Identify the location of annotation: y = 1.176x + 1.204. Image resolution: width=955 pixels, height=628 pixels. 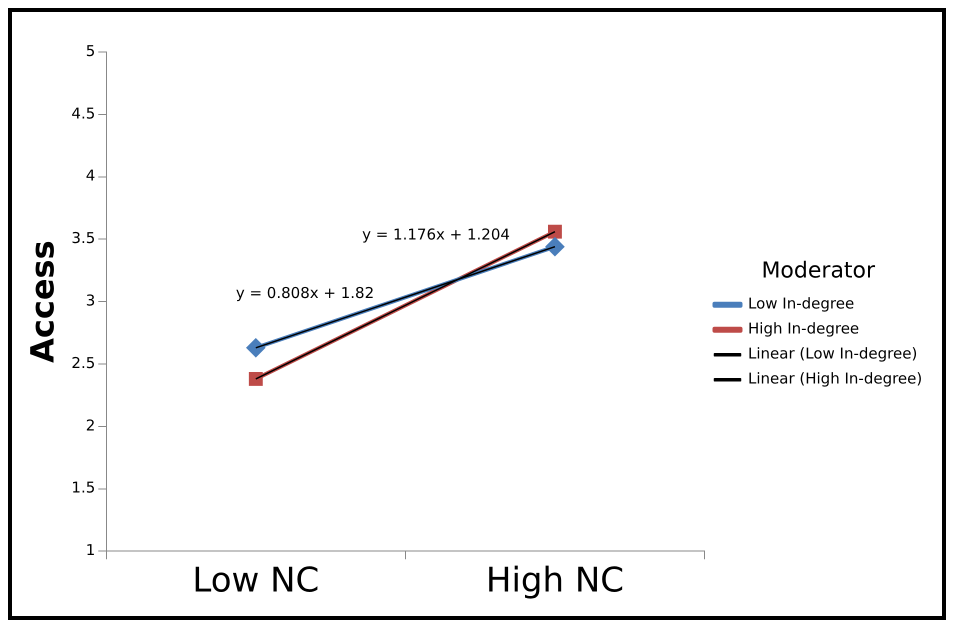
(436, 235).